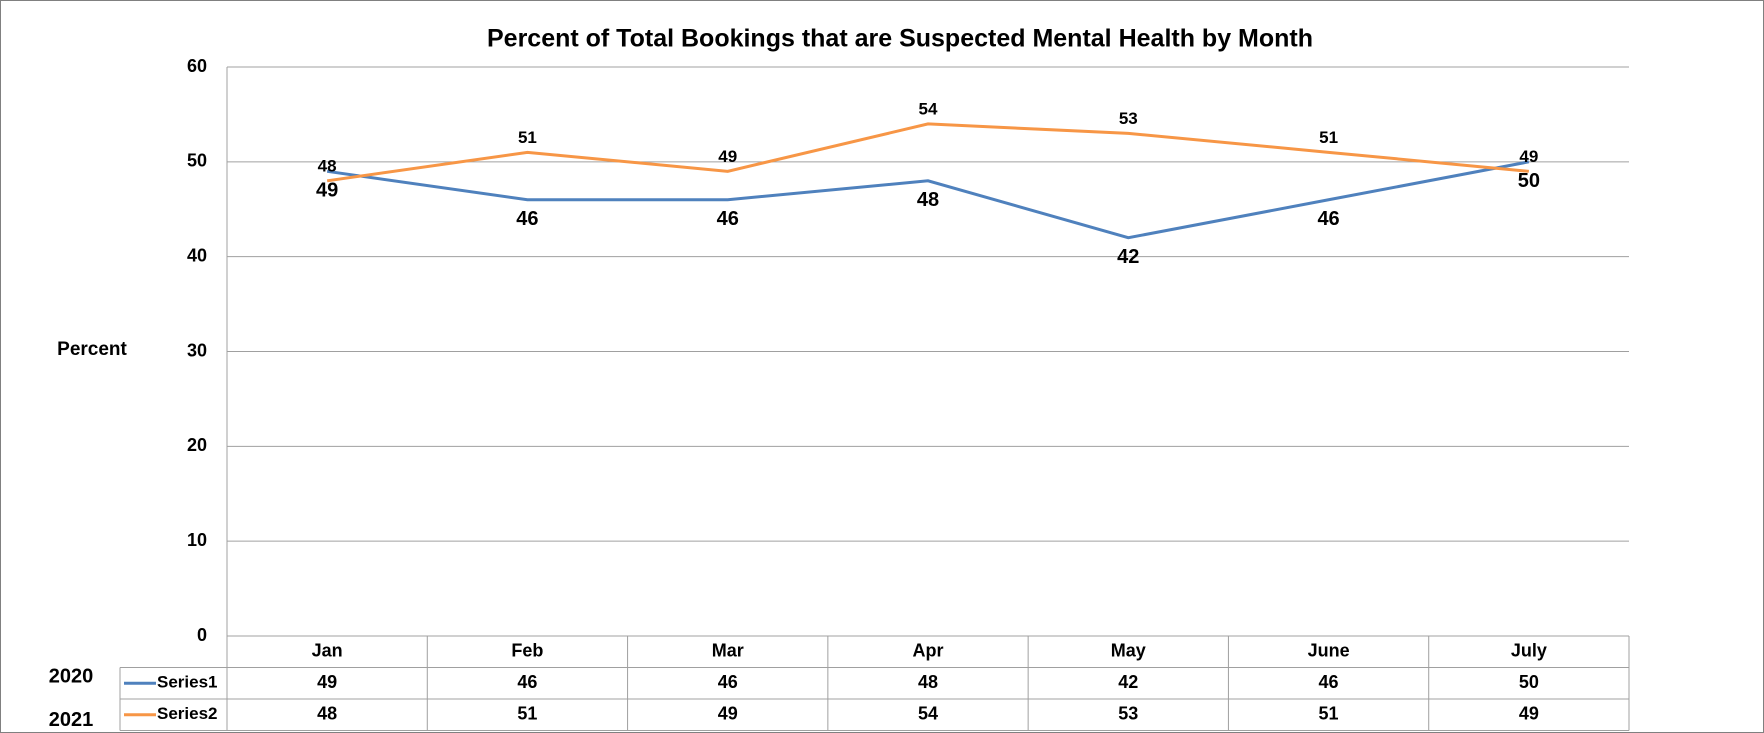 The width and height of the screenshot is (1764, 733). Describe the element at coordinates (92, 349) in the screenshot. I see `y-axis-label: Percent` at that location.